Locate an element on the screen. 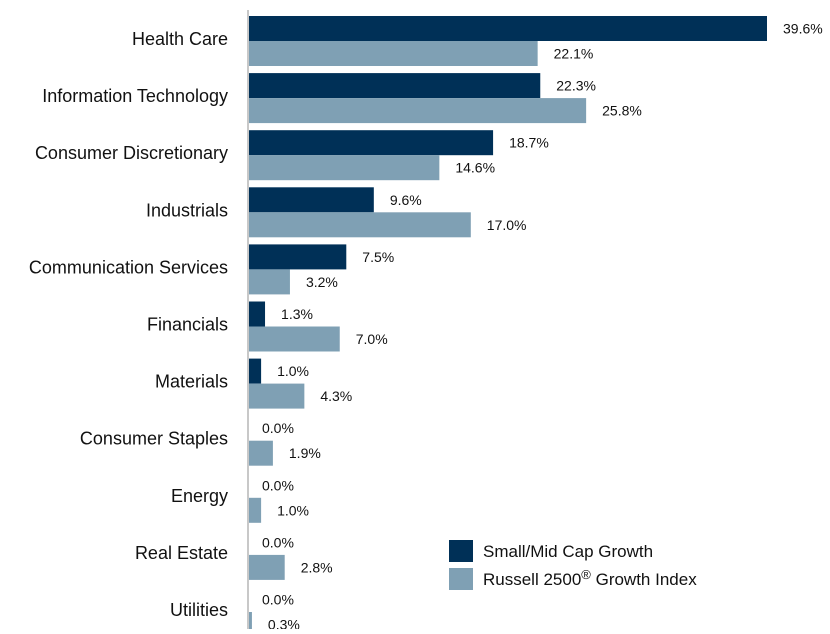 The height and width of the screenshot is (634, 830). category-label-materials: Materials is located at coordinates (191, 382).